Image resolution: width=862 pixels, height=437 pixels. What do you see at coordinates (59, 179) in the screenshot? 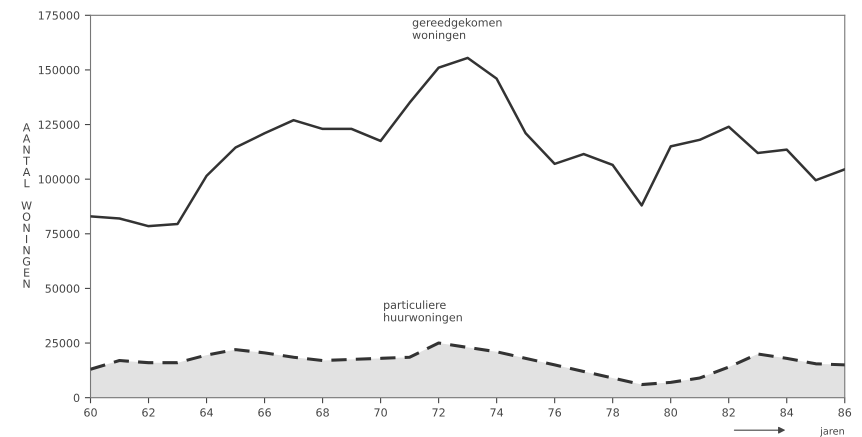
I see `y-tick-label: 100000` at bounding box center [59, 179].